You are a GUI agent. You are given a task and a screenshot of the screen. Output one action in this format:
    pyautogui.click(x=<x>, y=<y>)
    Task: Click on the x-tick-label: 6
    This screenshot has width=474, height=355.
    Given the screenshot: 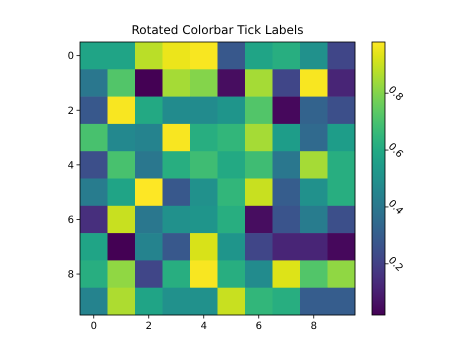 What is the action you would take?
    pyautogui.click(x=259, y=326)
    